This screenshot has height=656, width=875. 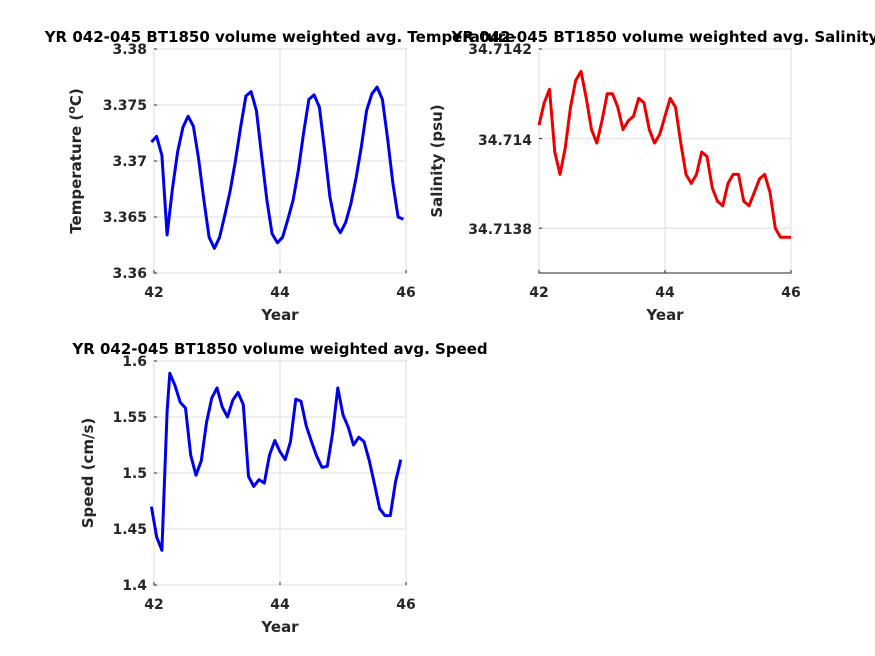 I want to click on salinity-ytick-2: 34.7142, so click(x=500, y=50).